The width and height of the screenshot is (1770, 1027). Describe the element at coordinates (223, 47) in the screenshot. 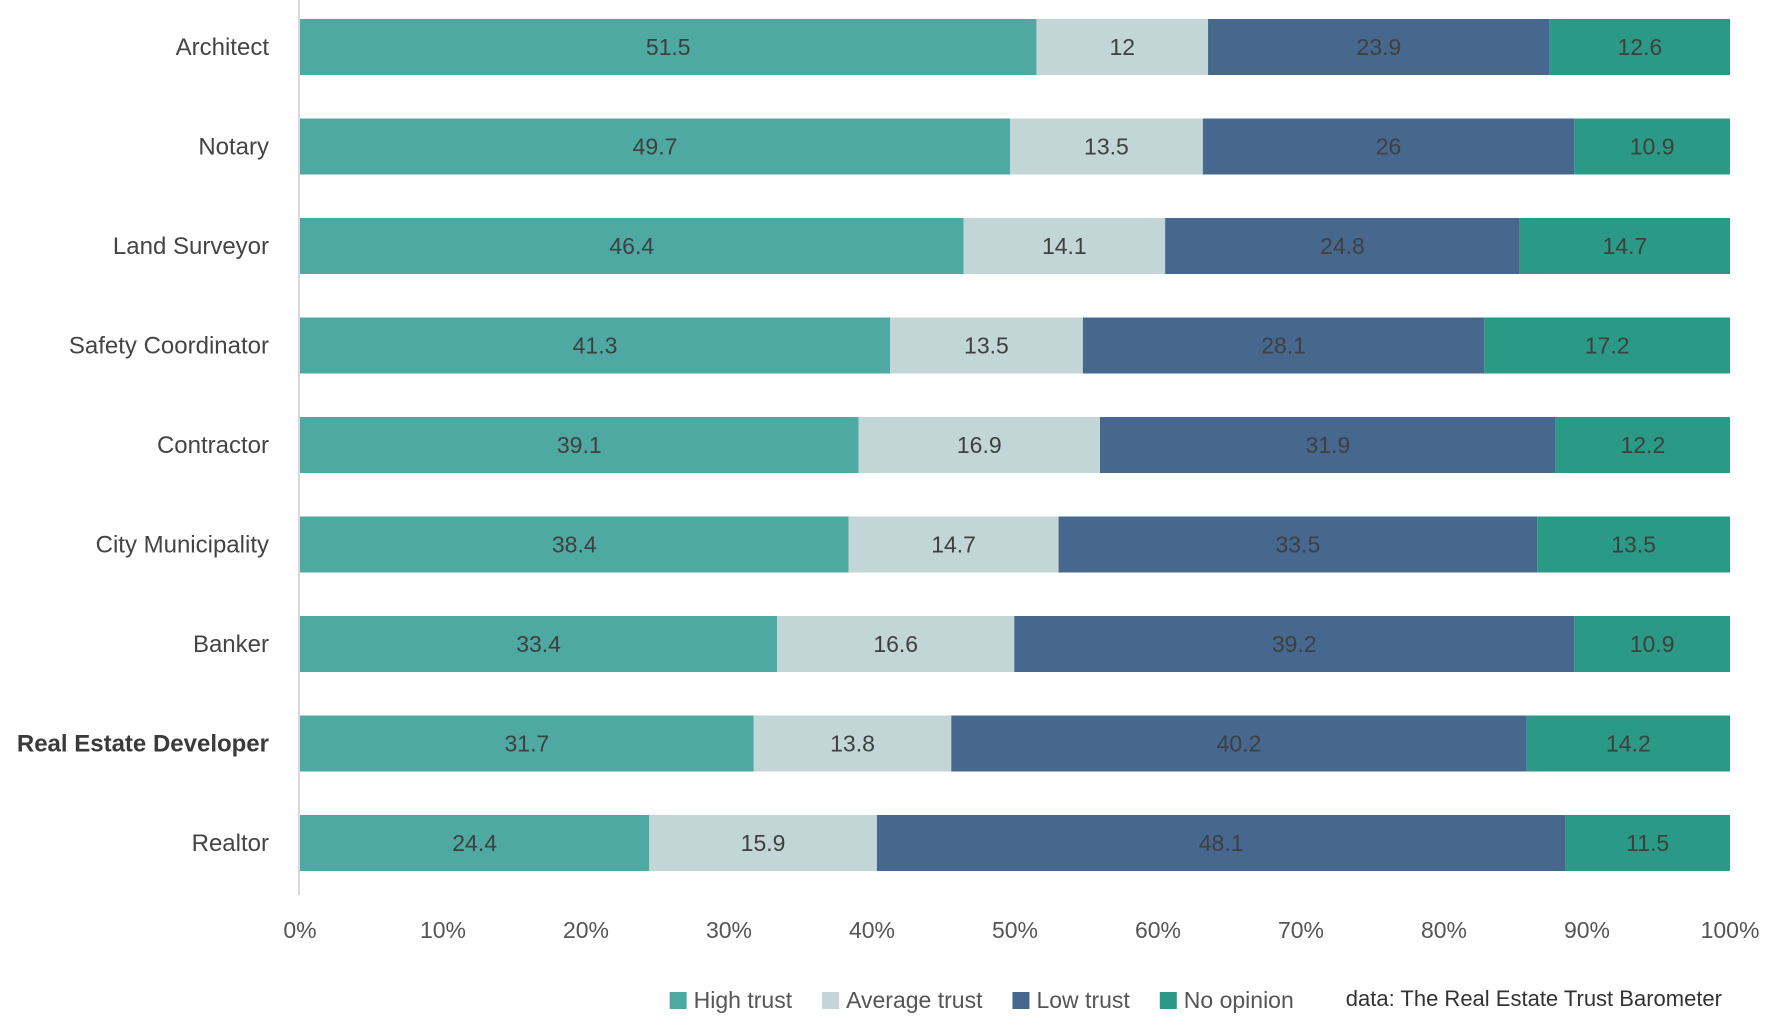

I see `category-label-architect: Architect` at that location.